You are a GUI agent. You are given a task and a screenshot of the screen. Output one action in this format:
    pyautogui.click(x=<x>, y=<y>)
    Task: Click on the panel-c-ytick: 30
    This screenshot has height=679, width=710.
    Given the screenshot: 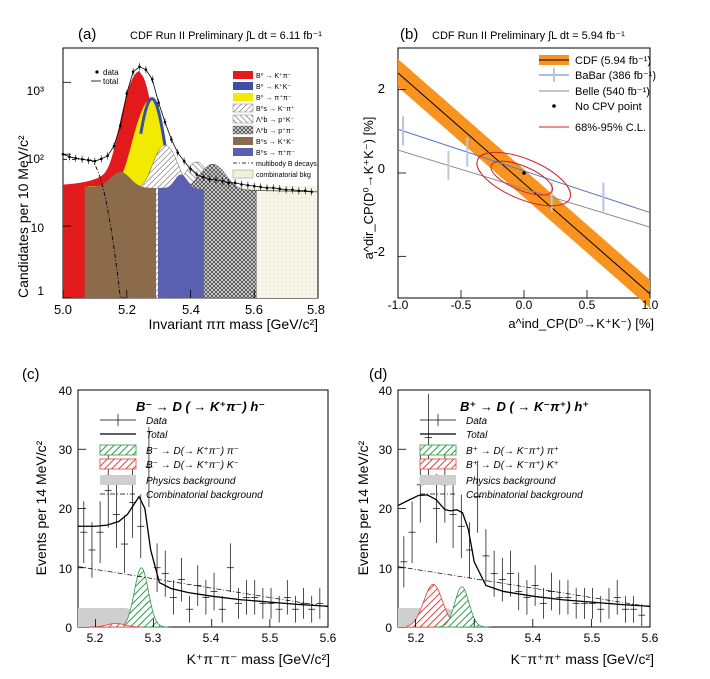 What is the action you would take?
    pyautogui.click(x=66, y=450)
    